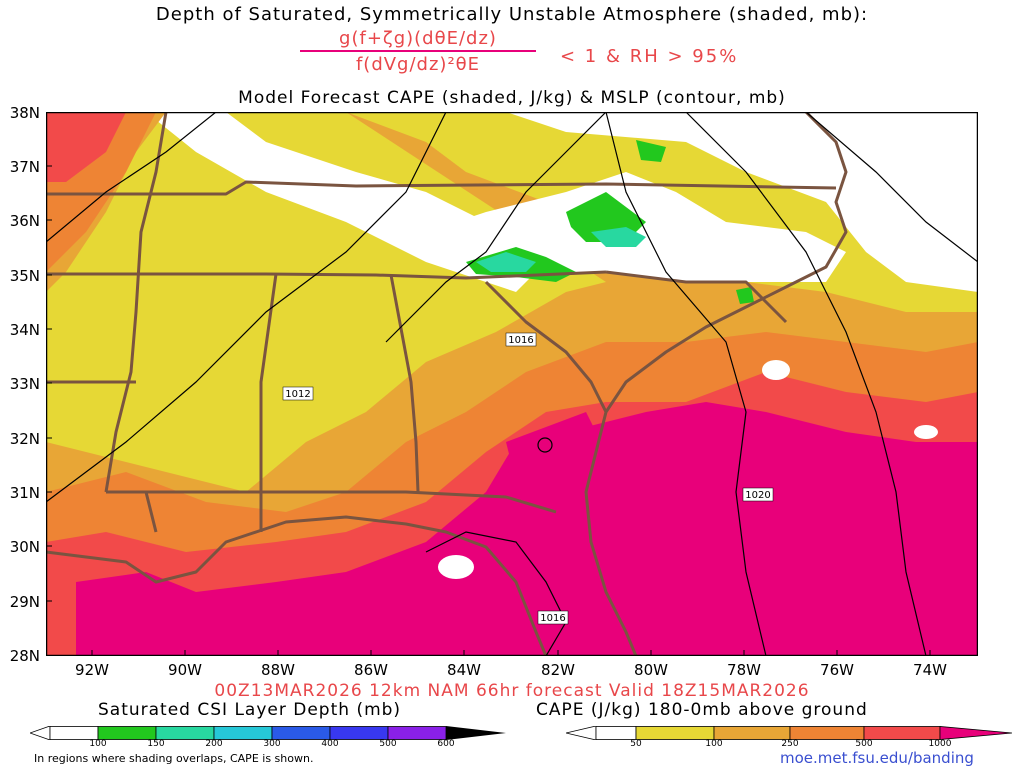  I want to click on csi-tick-300: 300, so click(272, 744).